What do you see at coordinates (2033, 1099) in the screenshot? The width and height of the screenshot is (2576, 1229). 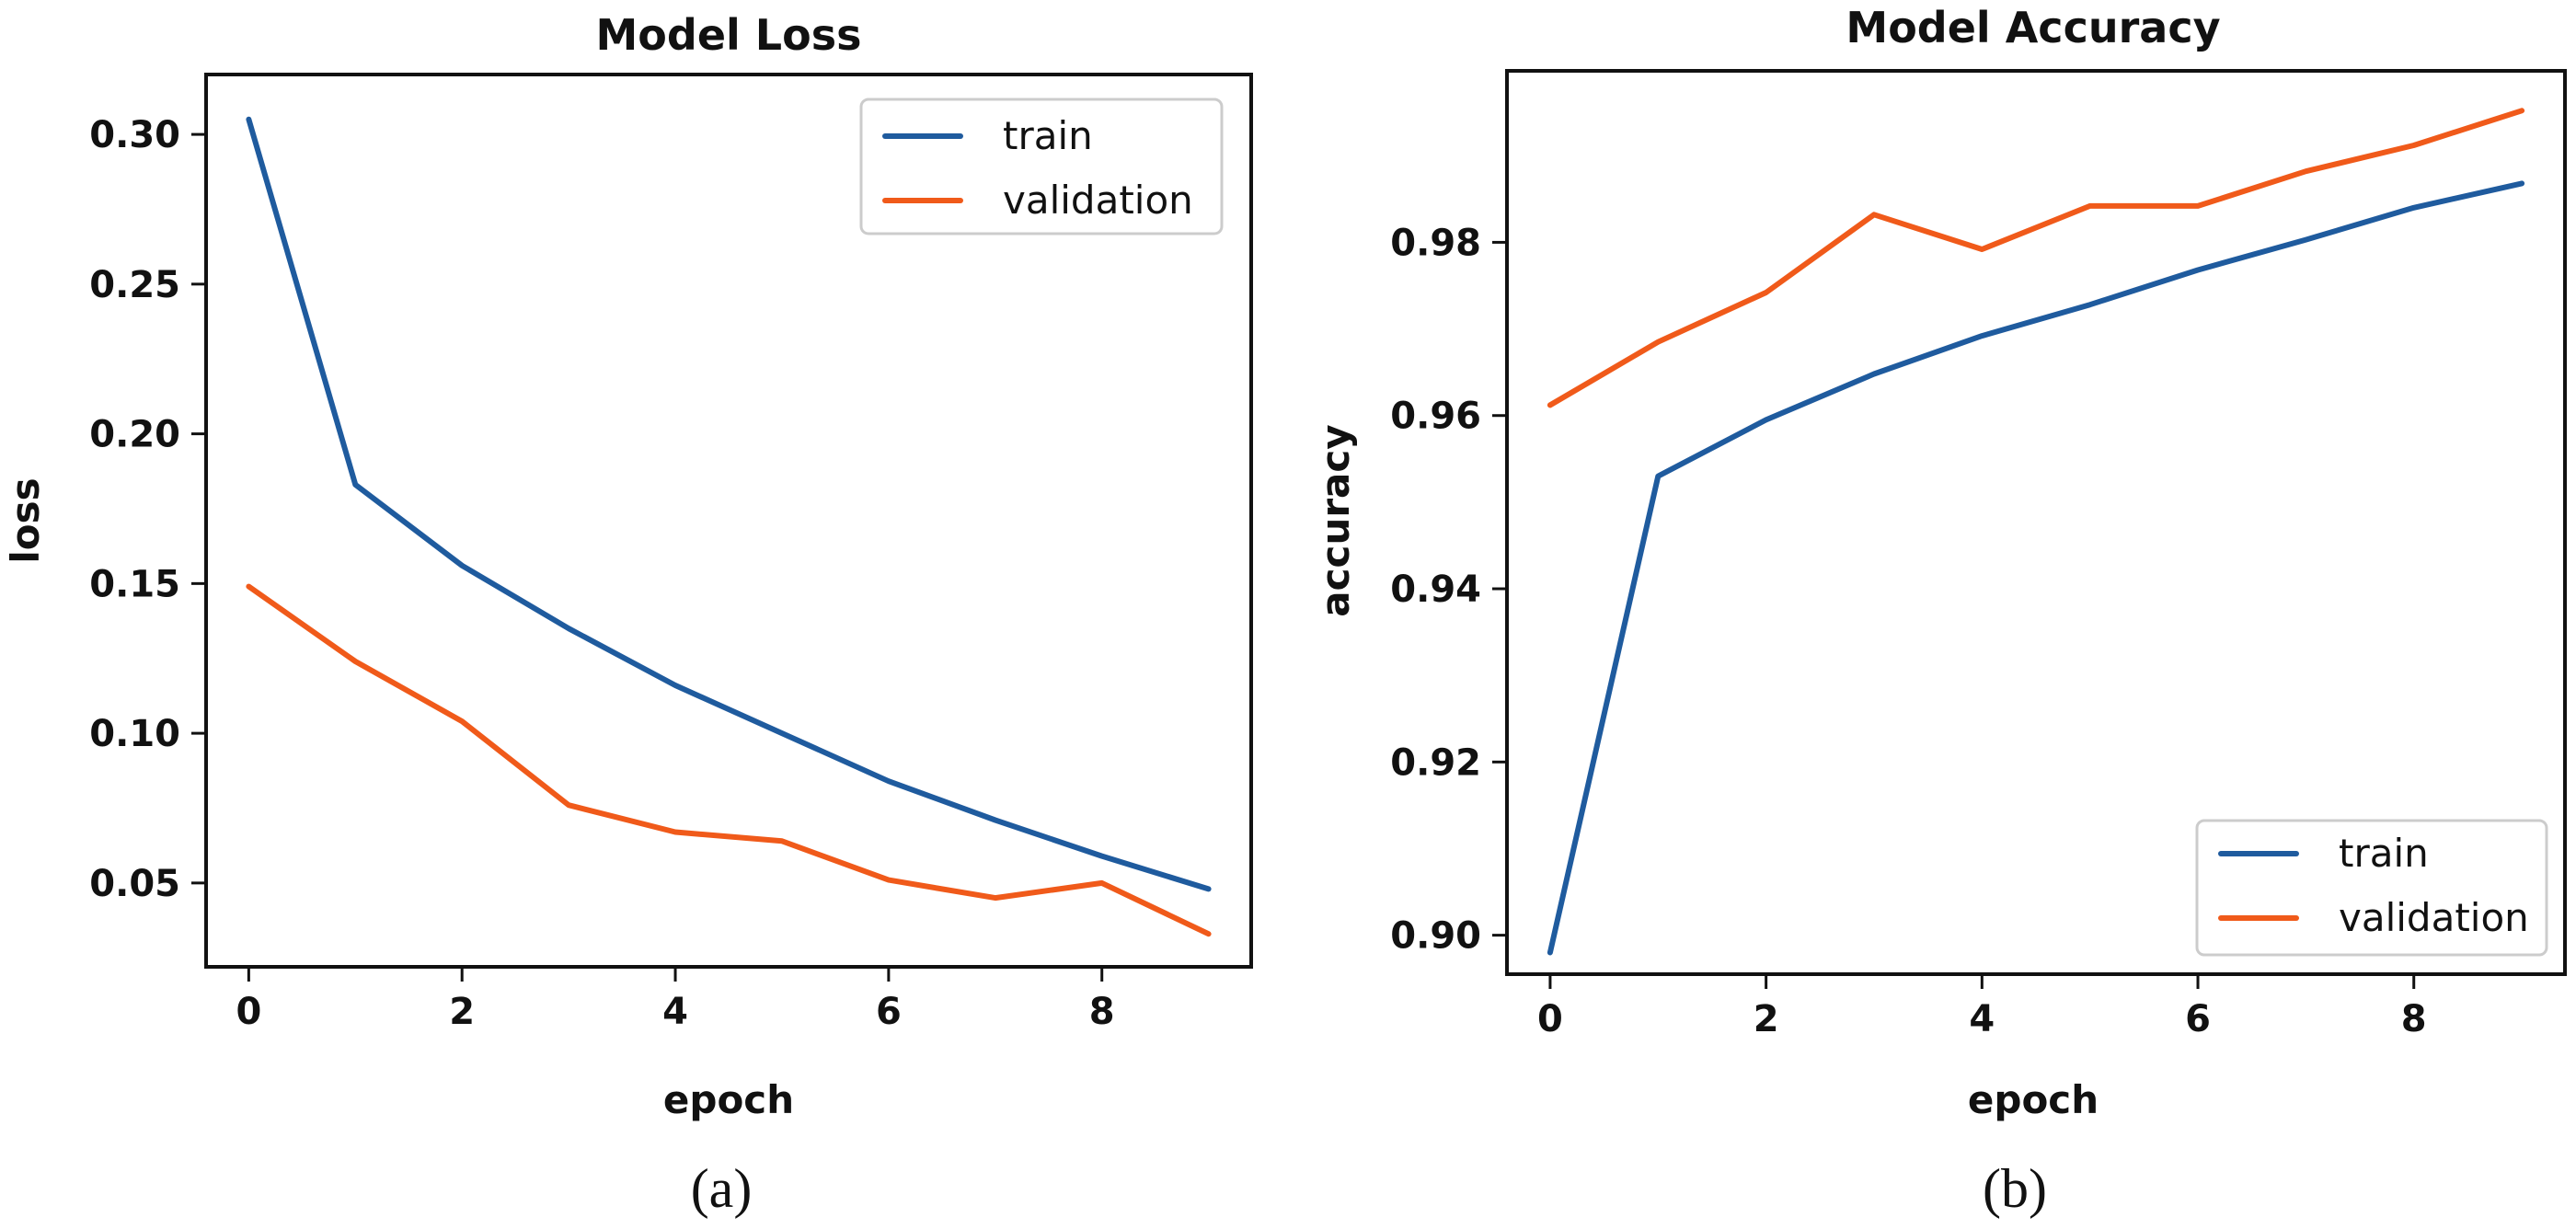 I see `accuracy-chart-x-axis-label: epoch` at bounding box center [2033, 1099].